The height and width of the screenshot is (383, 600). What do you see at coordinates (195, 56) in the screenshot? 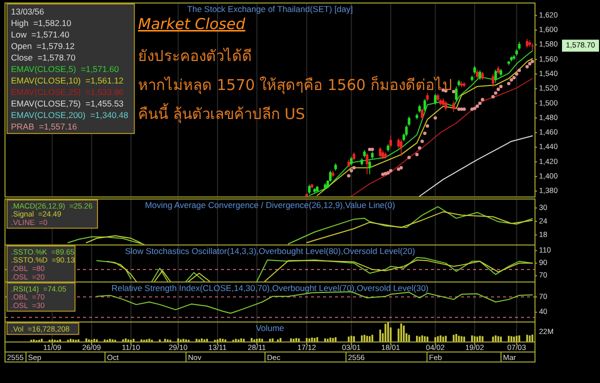
I see `annotation: ยังประคองตัวได้ดี` at bounding box center [195, 56].